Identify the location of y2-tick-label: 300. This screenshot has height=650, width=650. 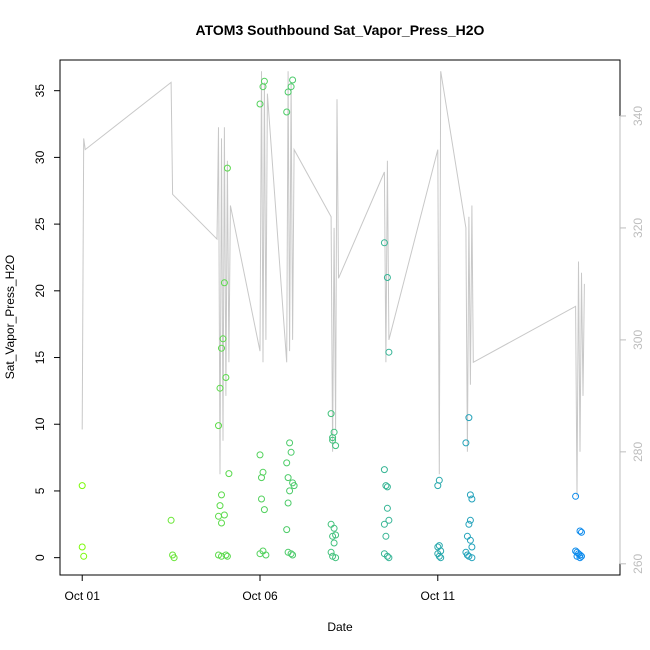
(638, 340).